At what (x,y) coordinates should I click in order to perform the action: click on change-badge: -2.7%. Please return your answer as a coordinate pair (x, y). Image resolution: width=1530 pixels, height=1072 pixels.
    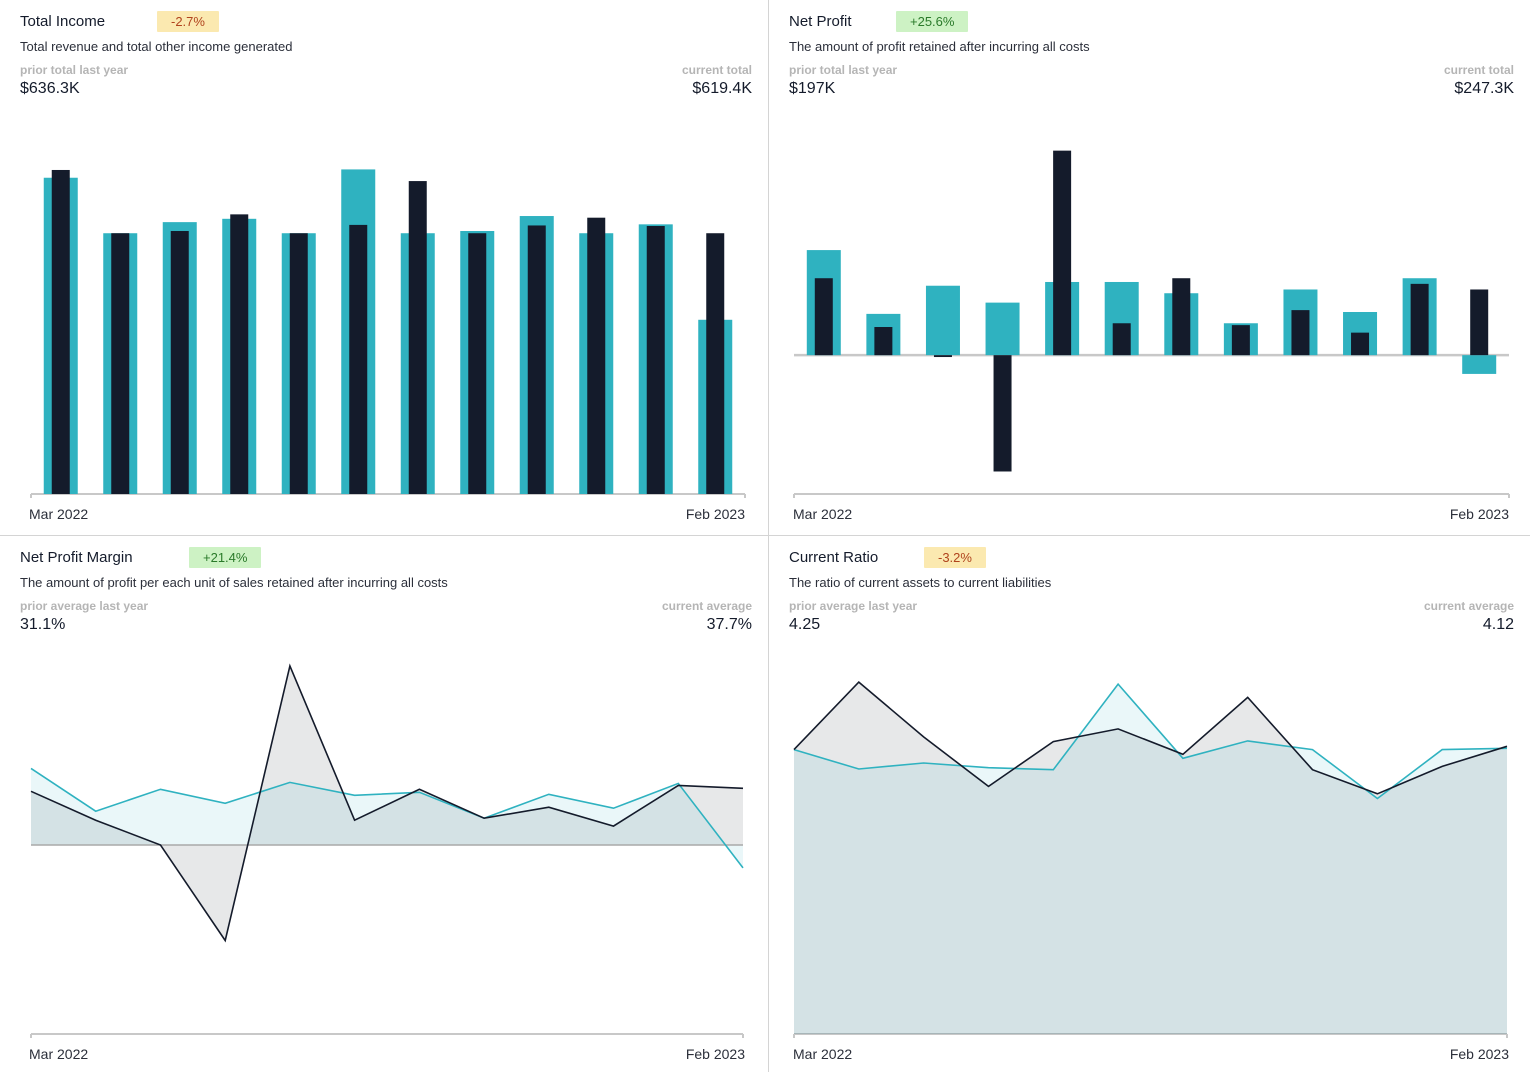
    Looking at the image, I should click on (188, 21).